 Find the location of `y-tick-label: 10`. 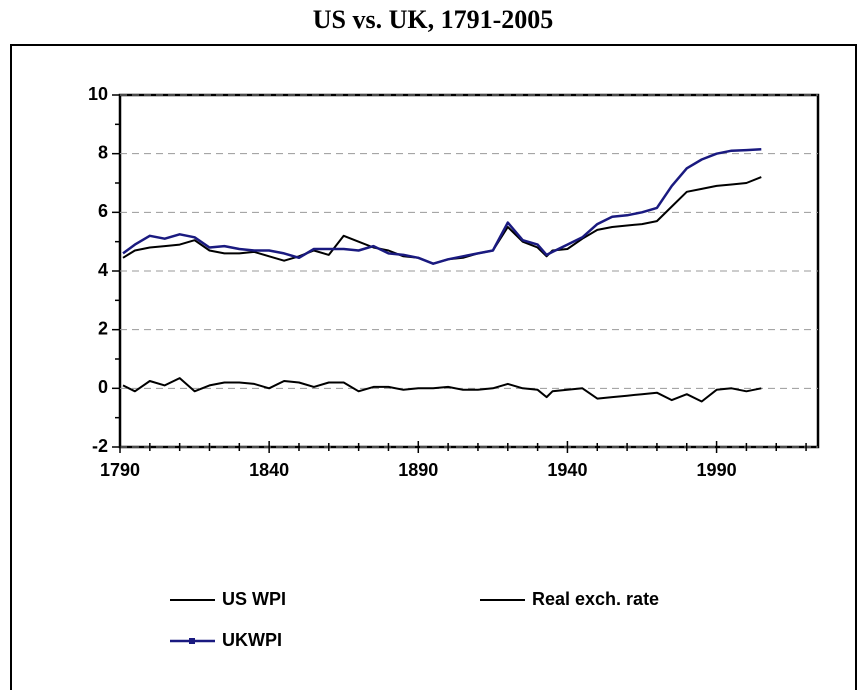

y-tick-label: 10 is located at coordinates (98, 94).